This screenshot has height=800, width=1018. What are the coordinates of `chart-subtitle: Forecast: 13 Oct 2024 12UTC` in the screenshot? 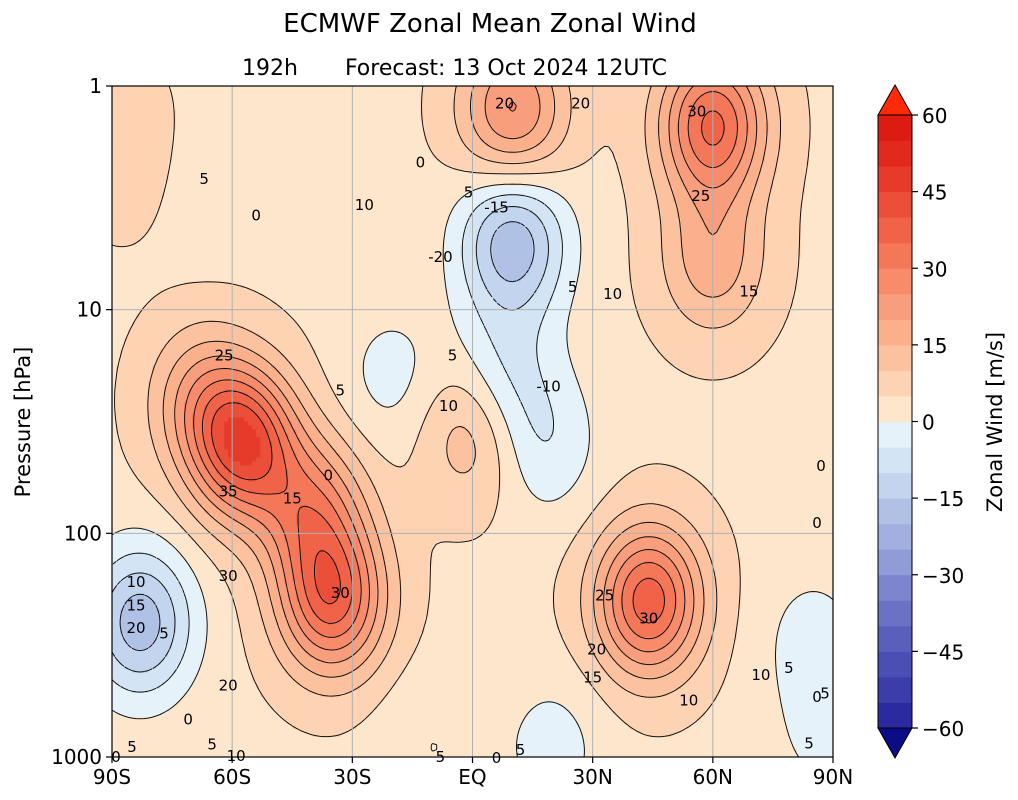 It's located at (506, 68).